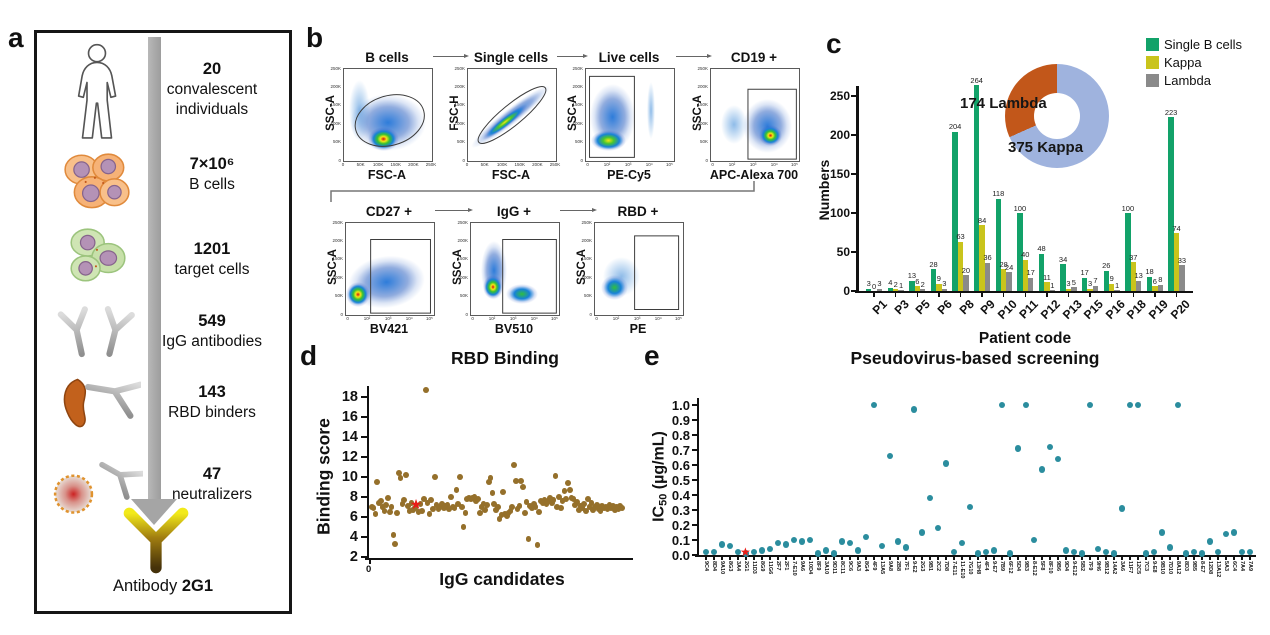 Image resolution: width=1270 pixels, height=635 pixels. Describe the element at coordinates (353, 497) in the screenshot. I see `d-ytick-label: 8` at that location.